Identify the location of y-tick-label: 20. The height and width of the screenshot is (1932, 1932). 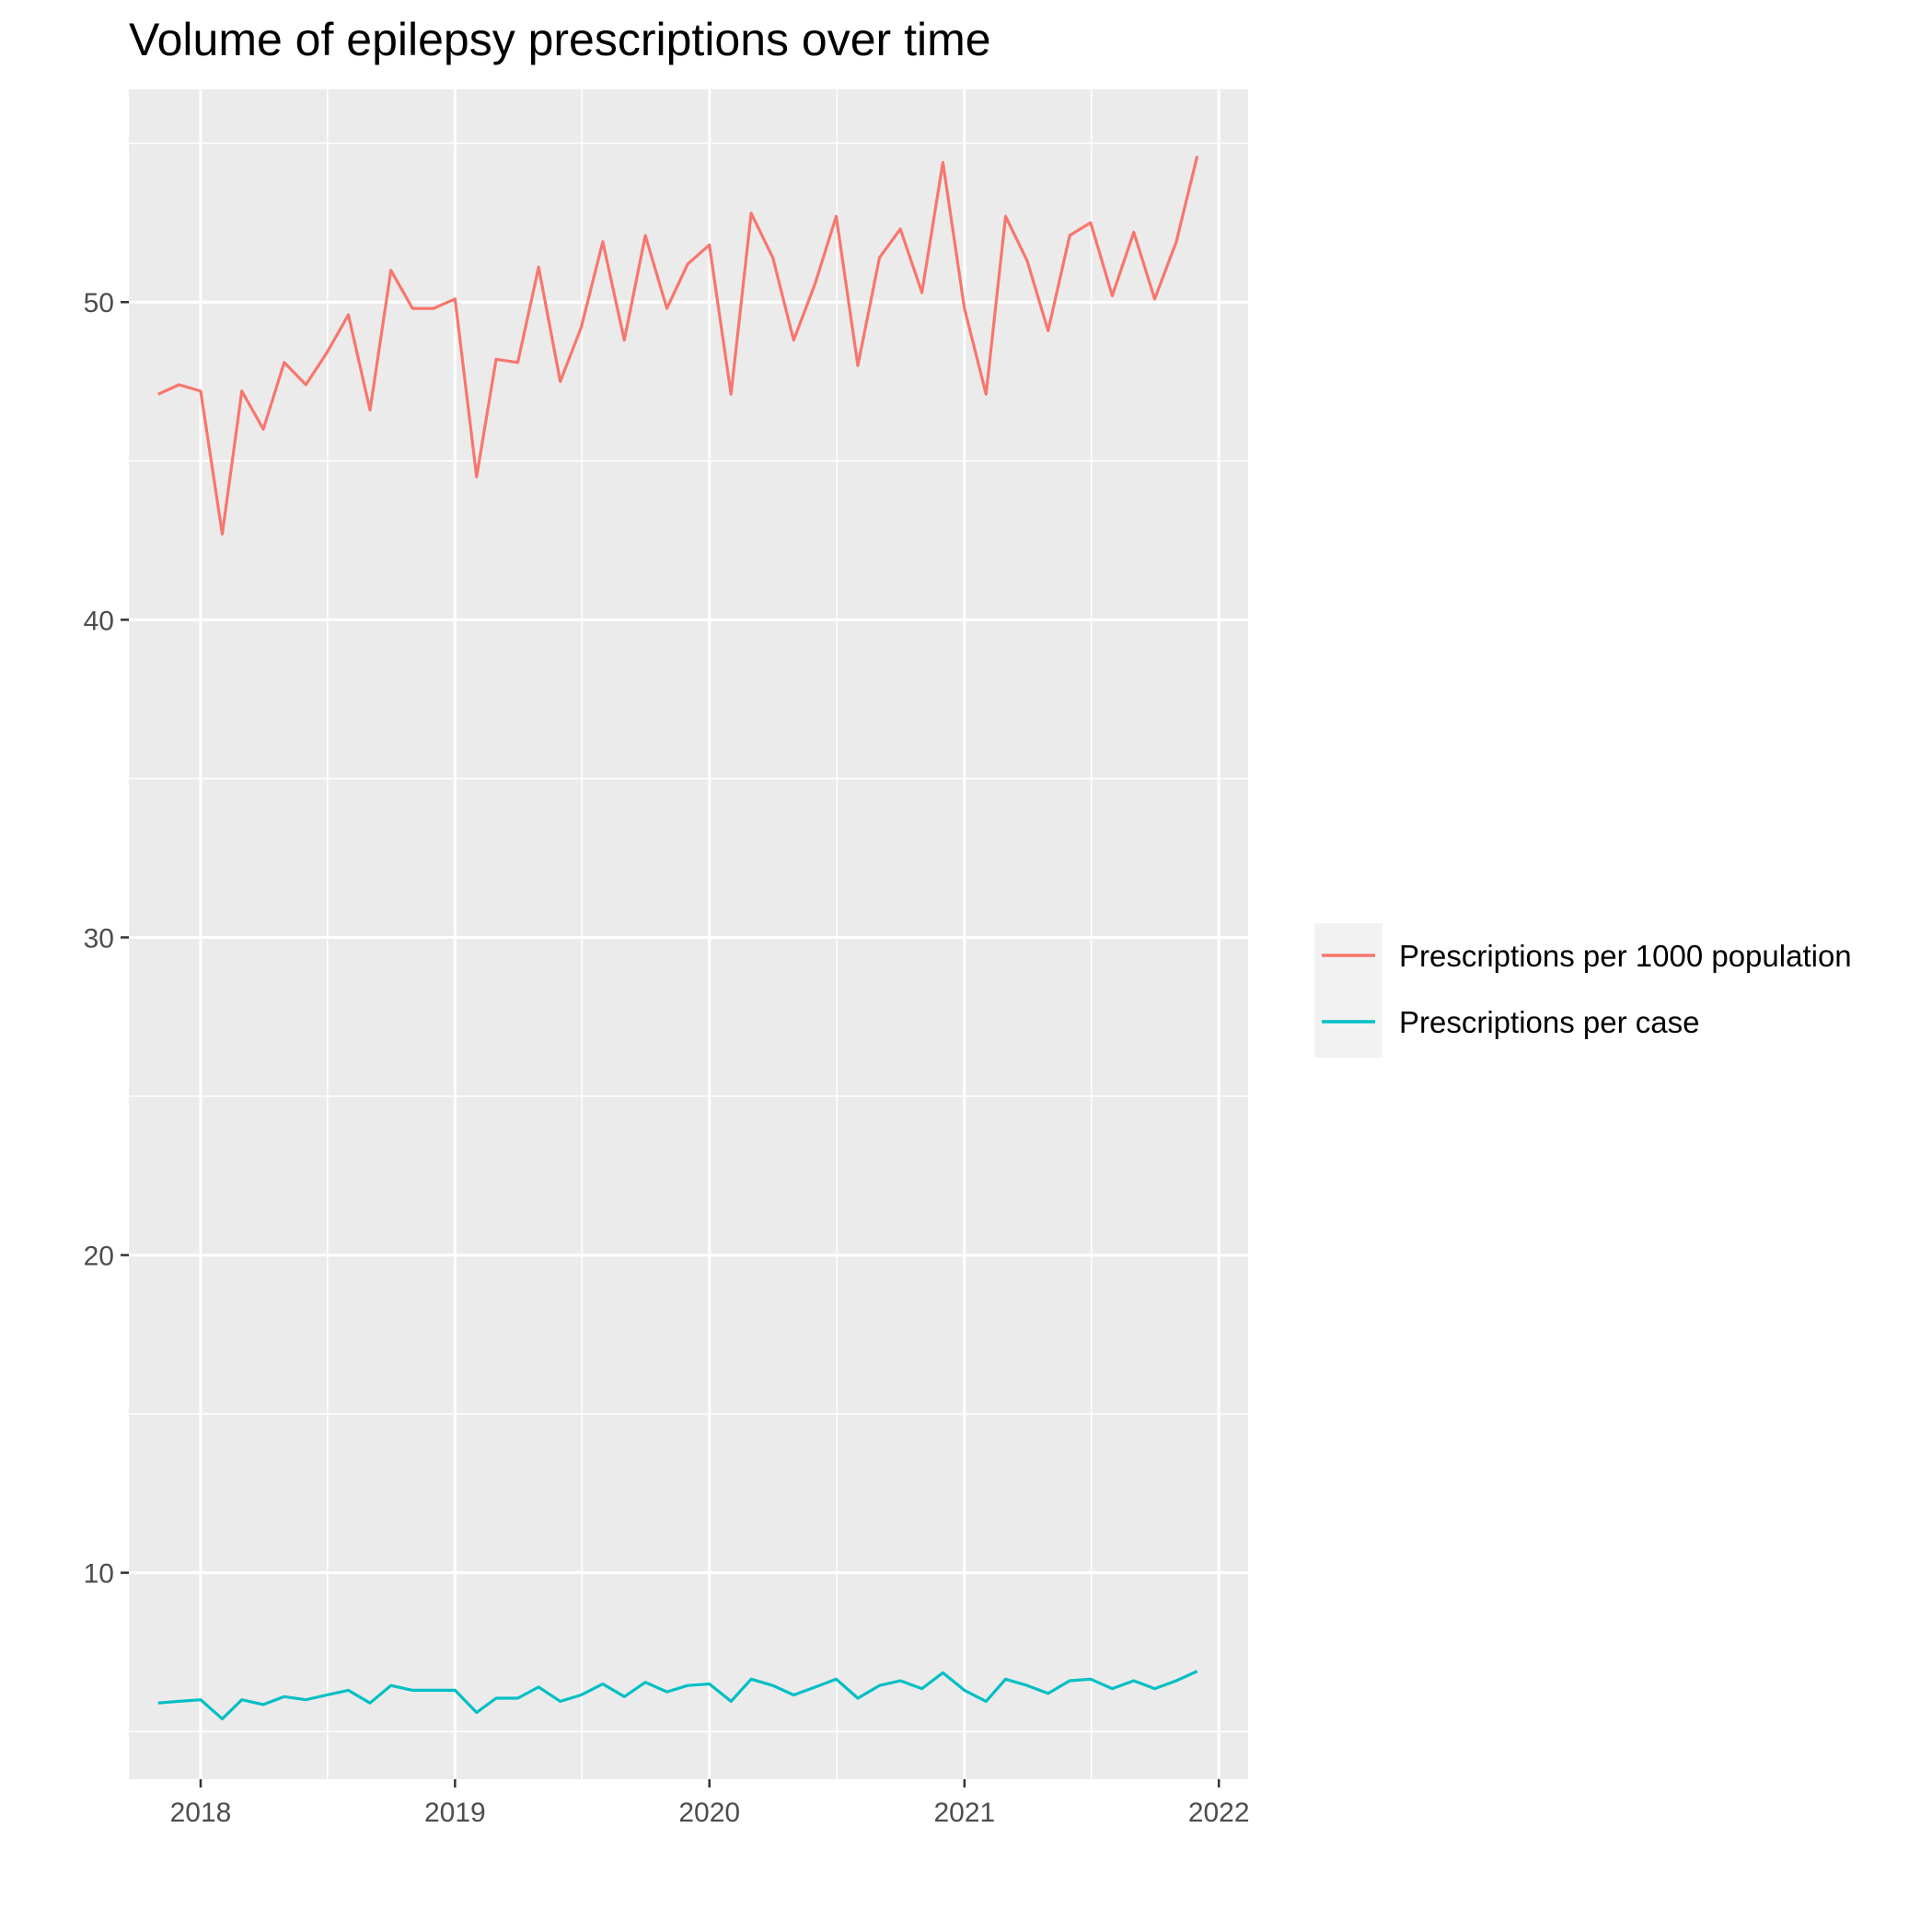
(99, 1257).